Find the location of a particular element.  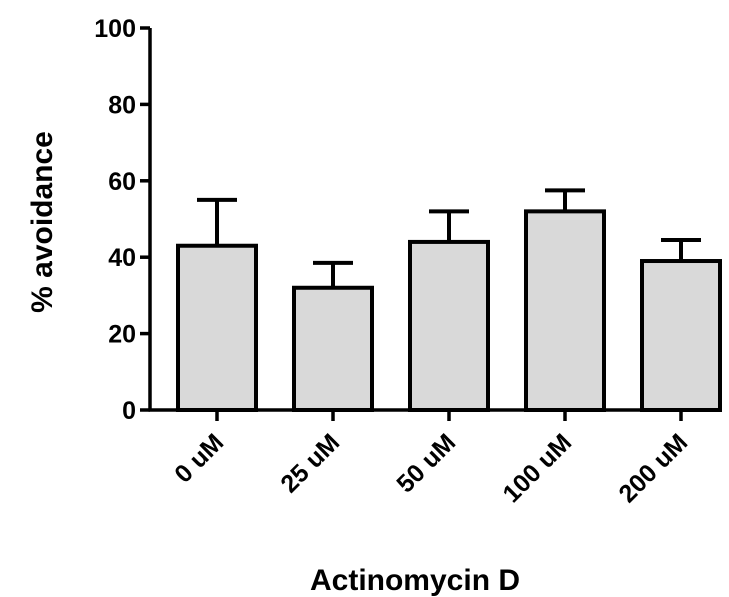

x-tick-label: 50 uM is located at coordinates (426, 463).